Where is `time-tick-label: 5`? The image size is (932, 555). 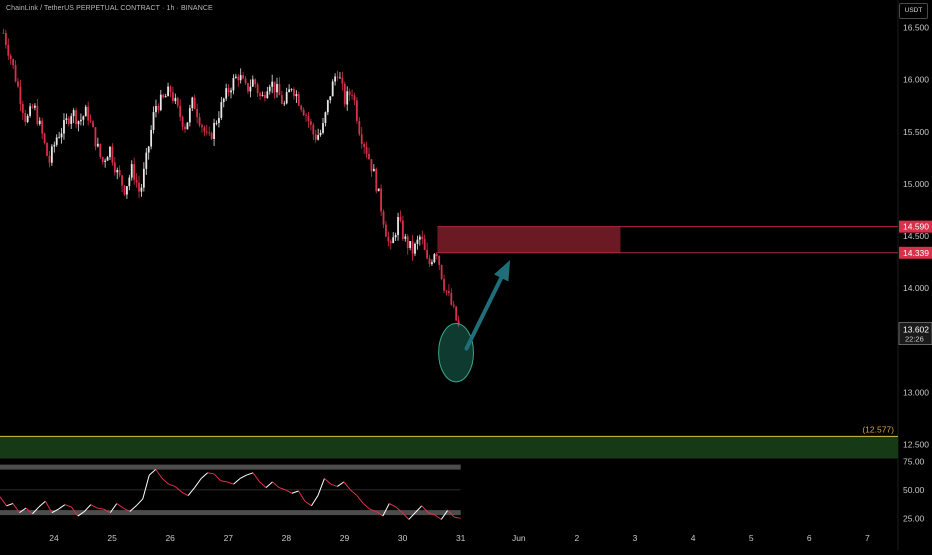
time-tick-label: 5 is located at coordinates (751, 538).